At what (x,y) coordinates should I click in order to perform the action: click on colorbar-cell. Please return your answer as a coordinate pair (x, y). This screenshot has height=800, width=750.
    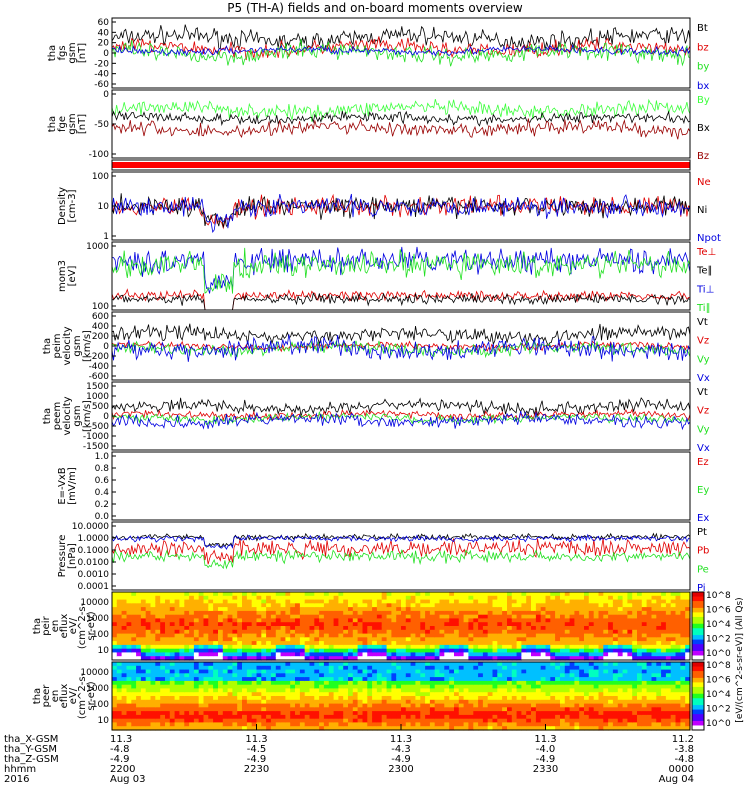
    Looking at the image, I should click on (698, 621).